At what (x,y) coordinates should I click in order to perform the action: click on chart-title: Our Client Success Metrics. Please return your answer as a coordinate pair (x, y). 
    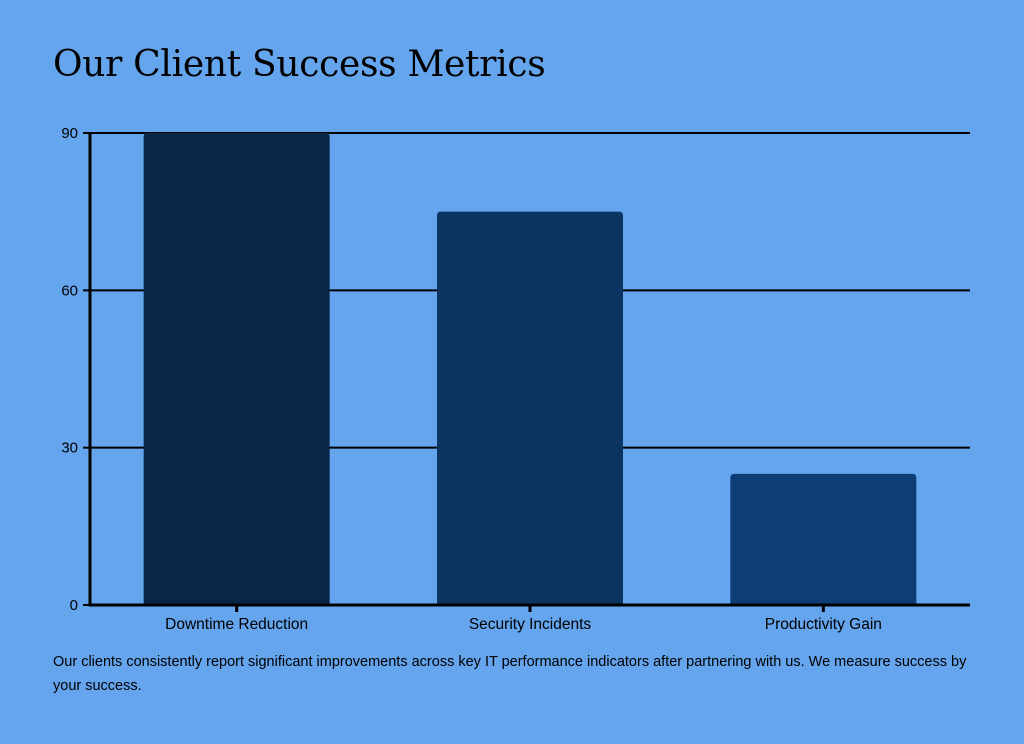
    Looking at the image, I should click on (299, 64).